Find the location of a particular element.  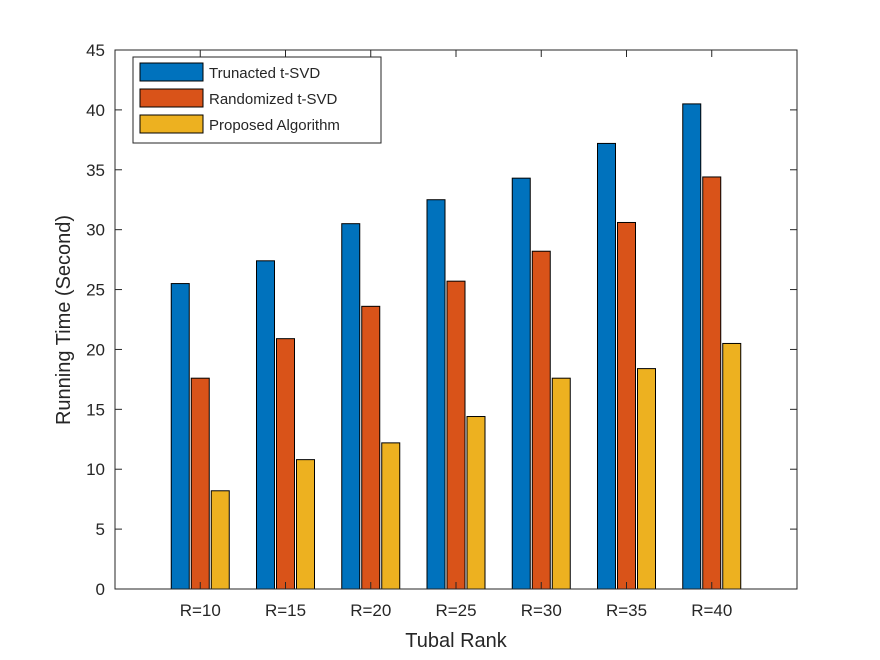

bar-3-R=25 is located at coordinates (476, 503).